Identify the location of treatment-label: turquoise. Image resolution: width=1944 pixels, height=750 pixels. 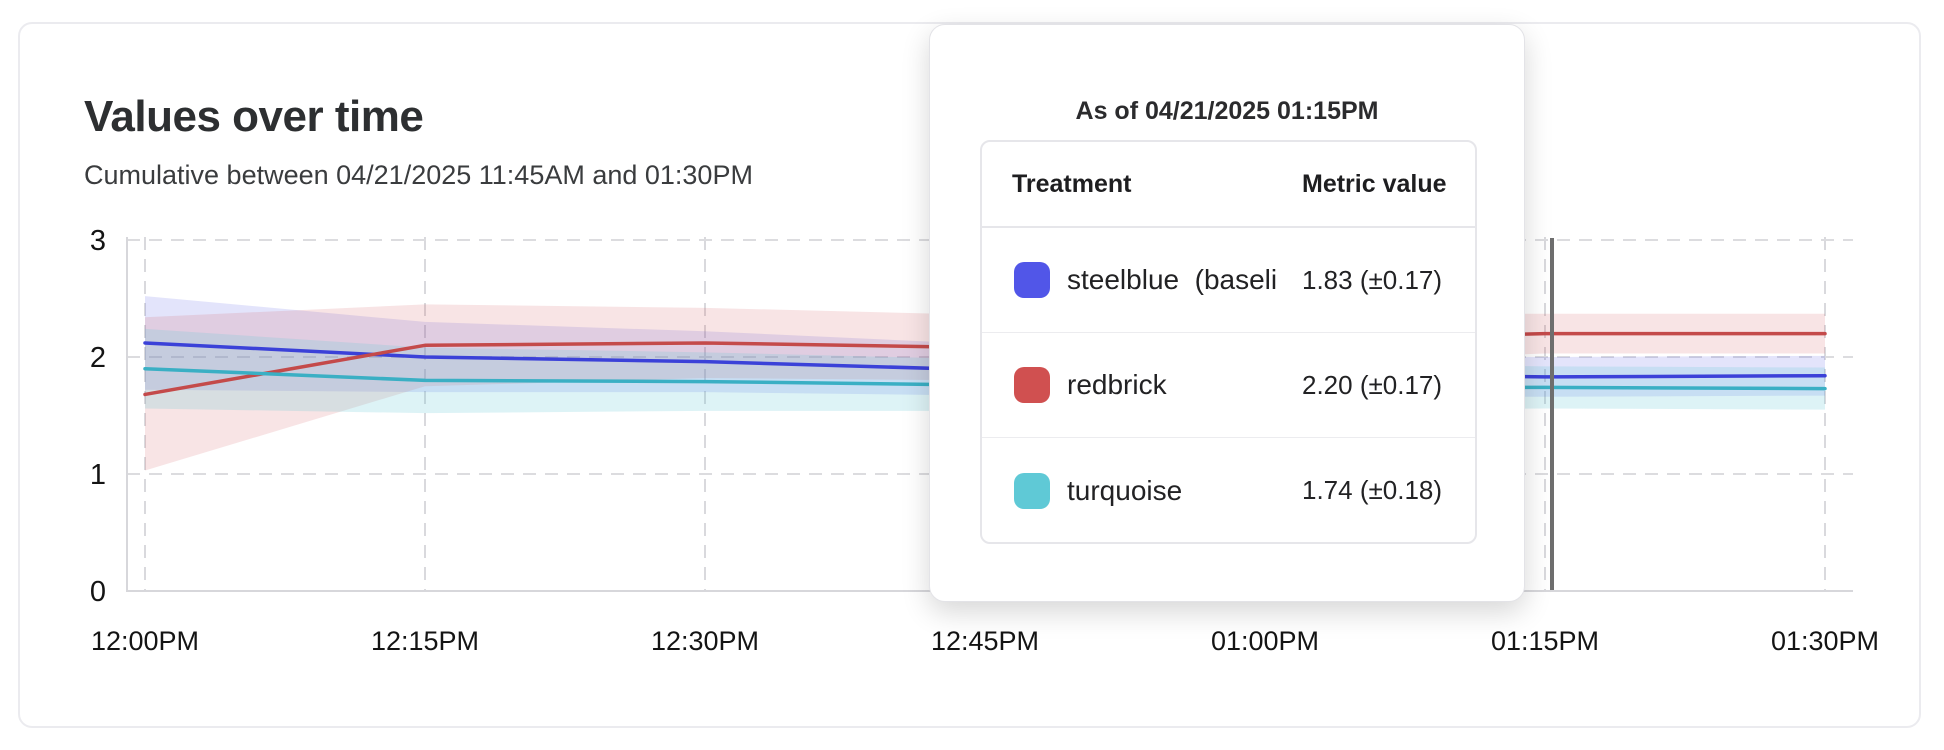
(1125, 490).